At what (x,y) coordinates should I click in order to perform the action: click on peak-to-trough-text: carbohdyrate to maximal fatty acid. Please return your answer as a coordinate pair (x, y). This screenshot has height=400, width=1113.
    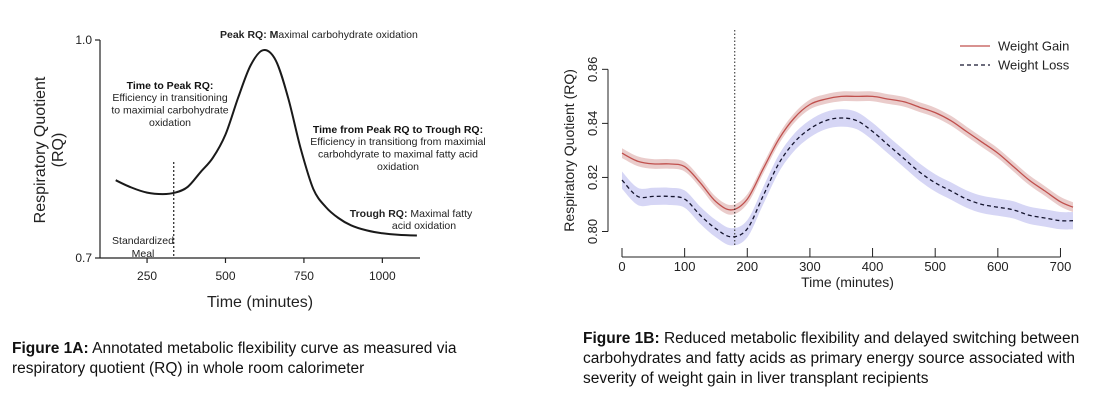
    Looking at the image, I should click on (398, 155).